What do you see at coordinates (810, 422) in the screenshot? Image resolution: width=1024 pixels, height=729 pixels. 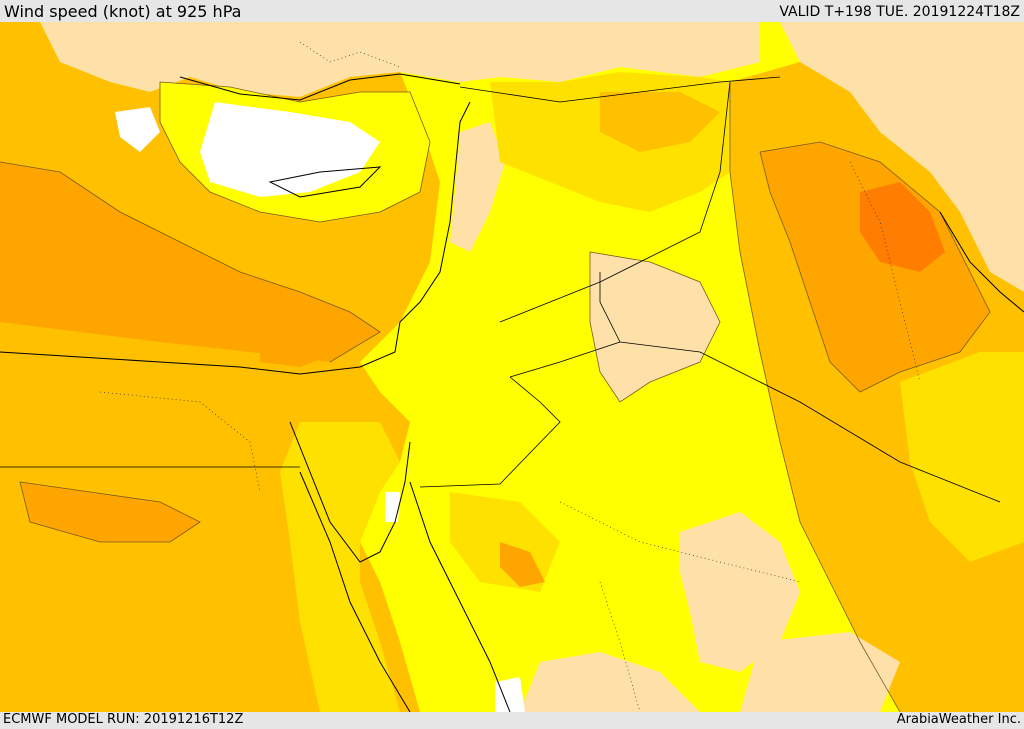 I see `saudi-iraq-border` at bounding box center [810, 422].